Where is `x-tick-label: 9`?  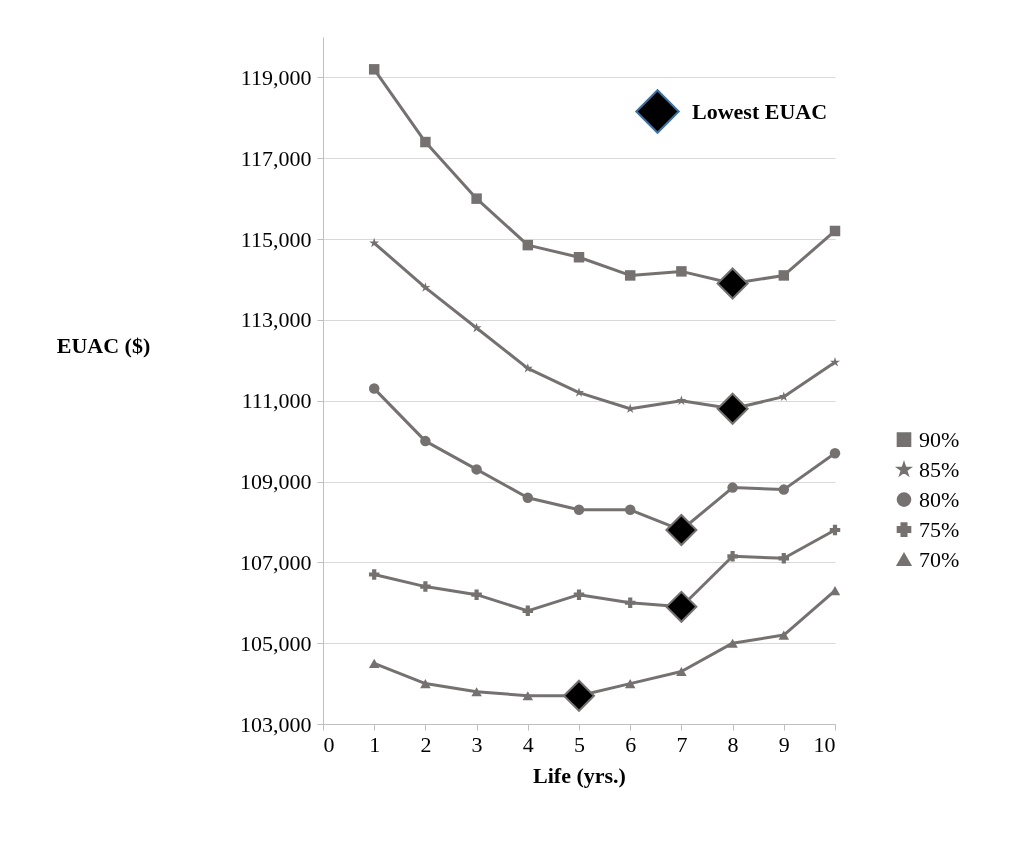 x-tick-label: 9 is located at coordinates (784, 744).